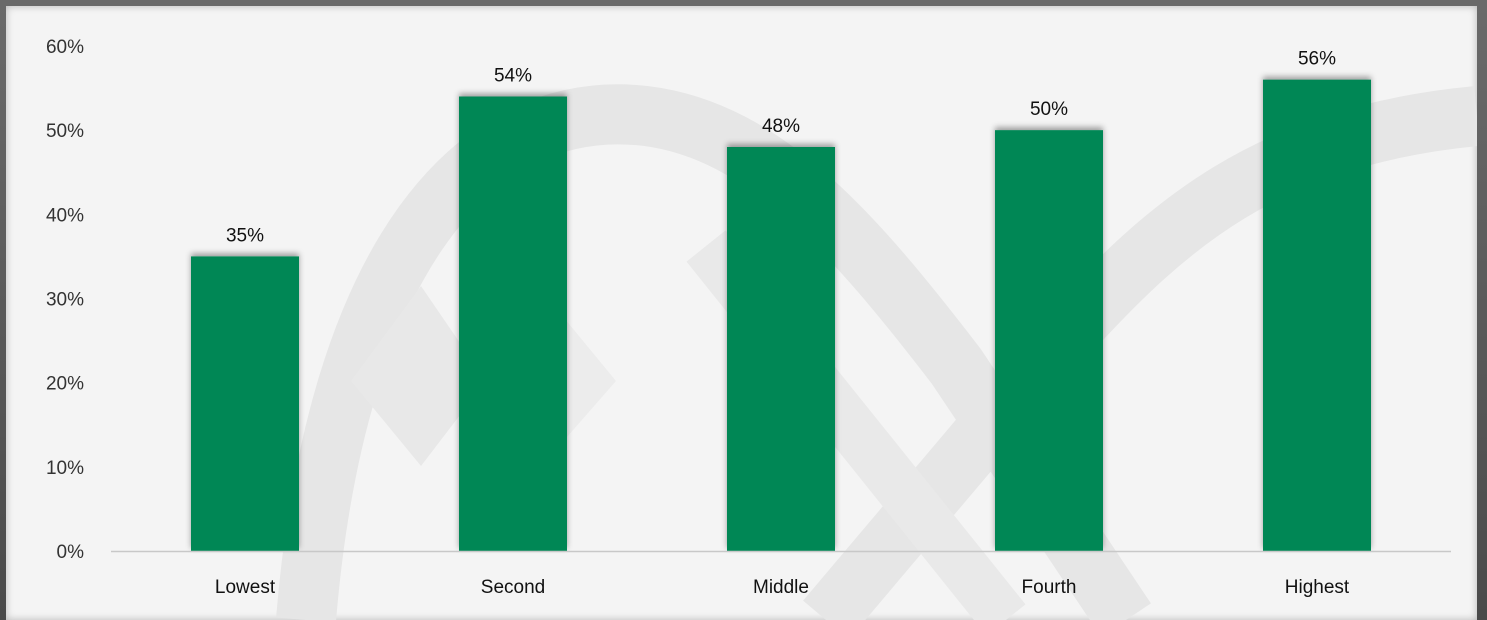  I want to click on y-tick-label: 60%, so click(65, 47).